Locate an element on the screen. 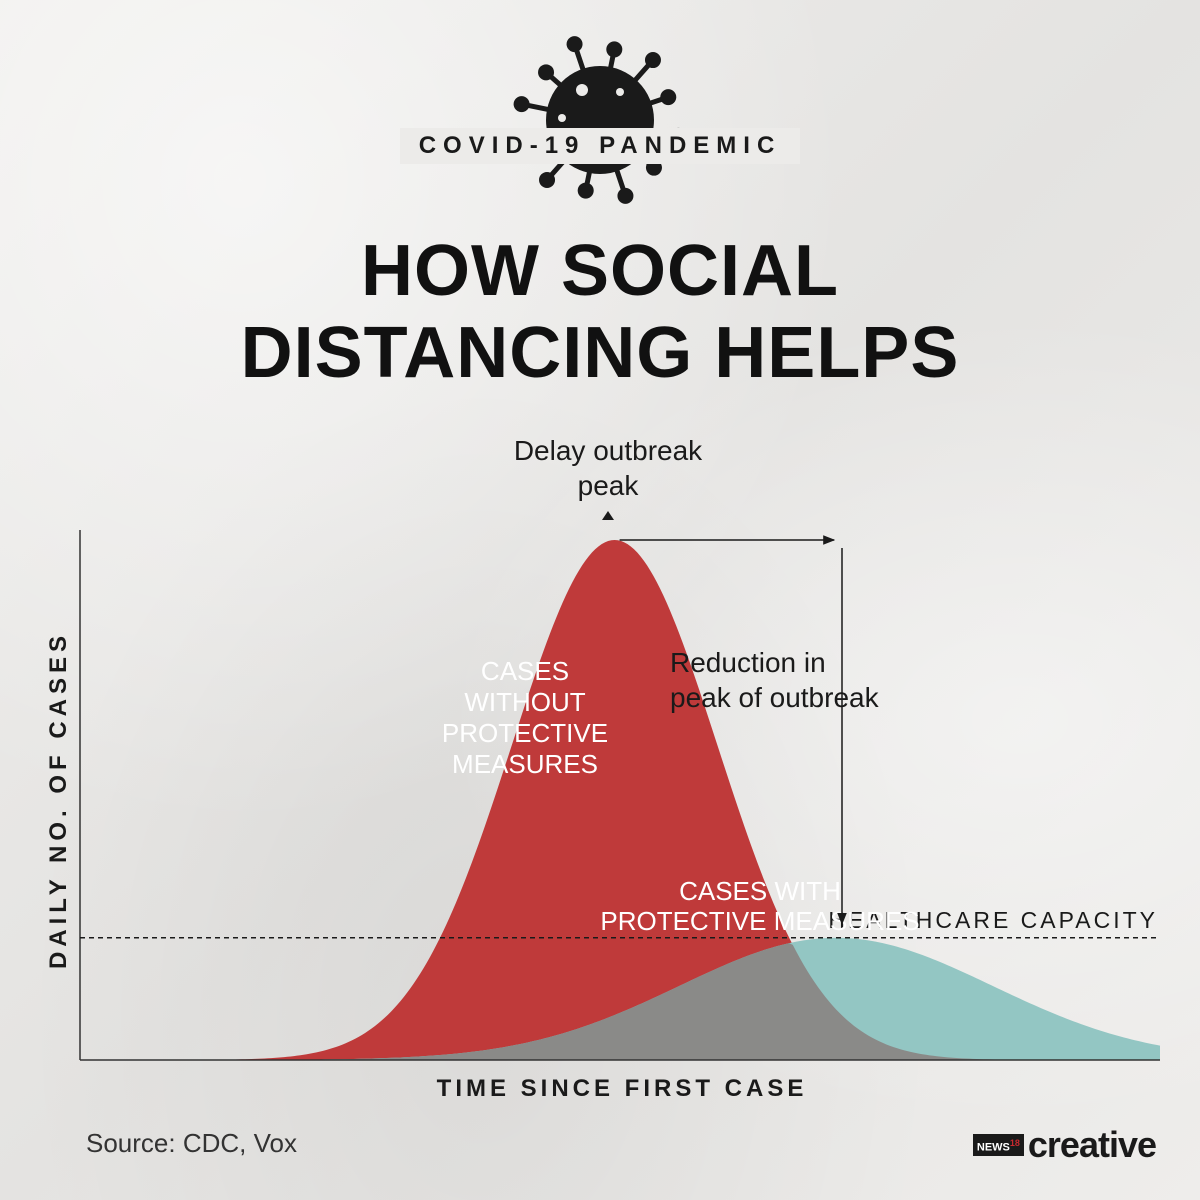  title-line-2: DISTANCING HELPS is located at coordinates (600, 353).